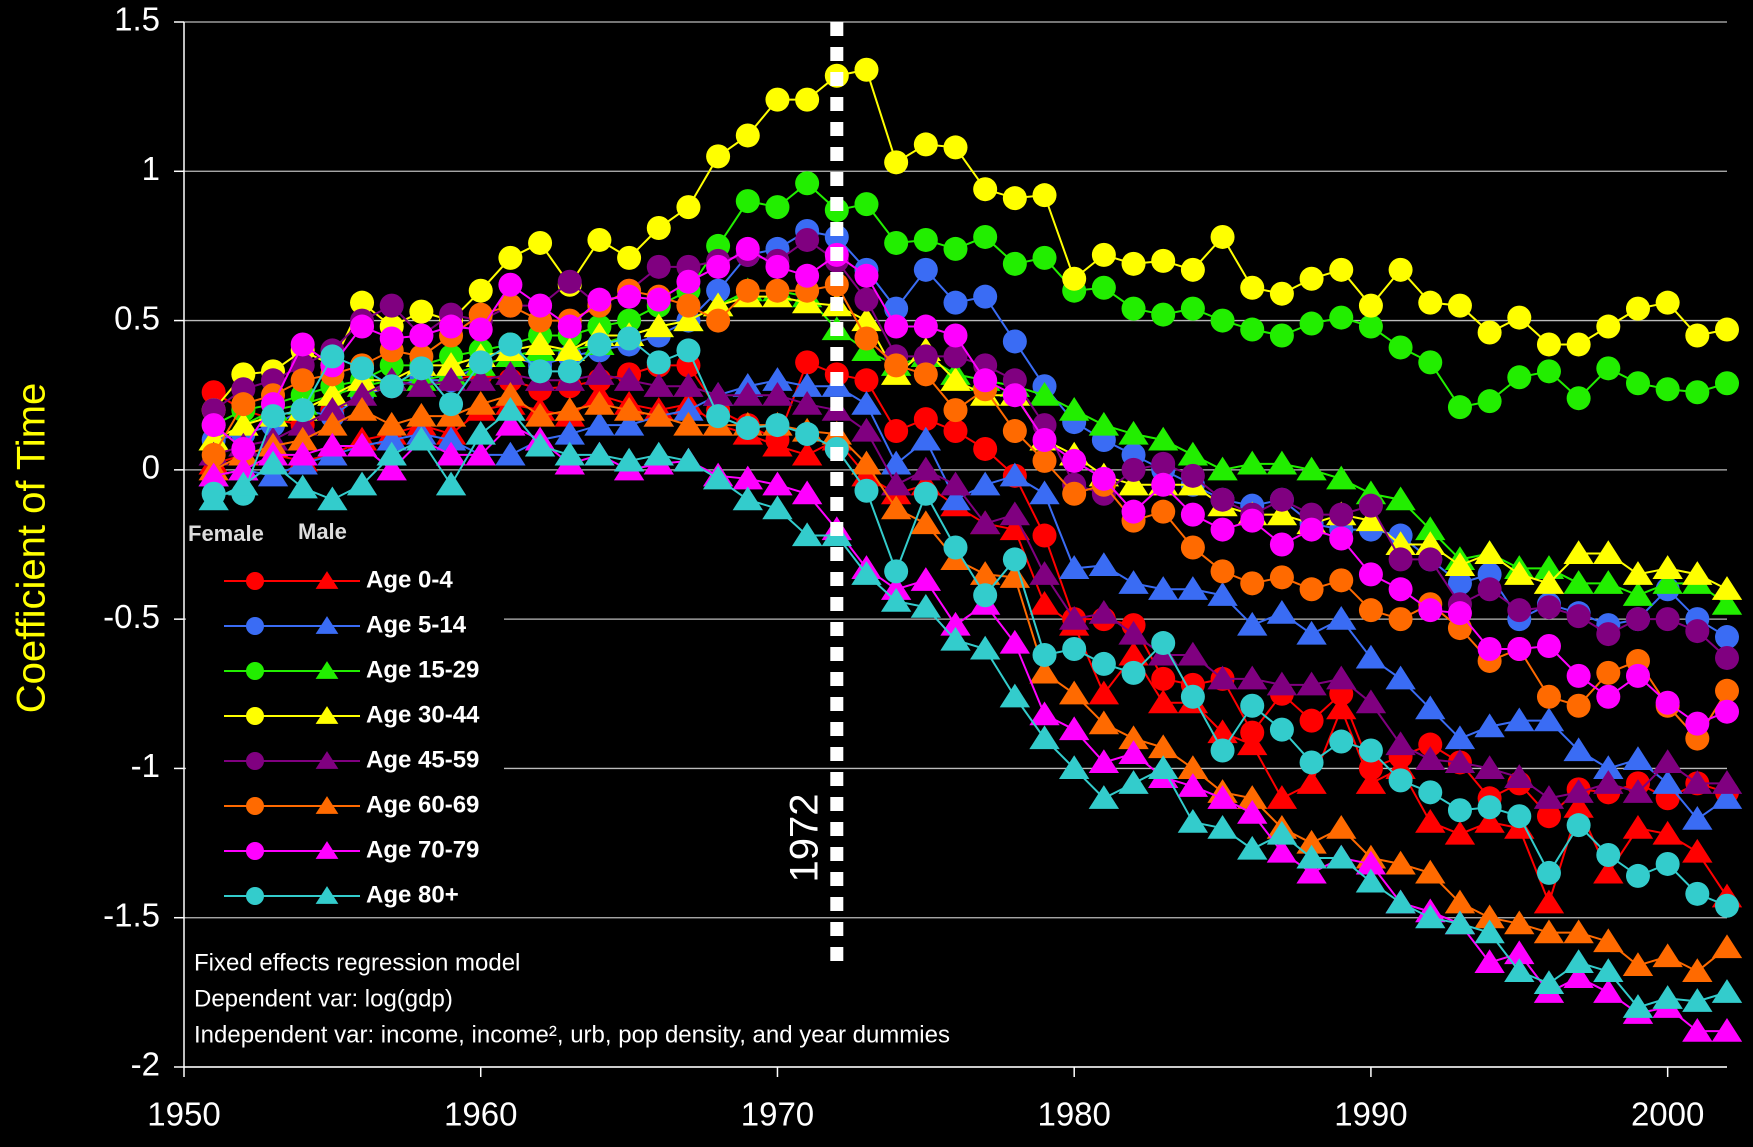 The height and width of the screenshot is (1147, 1753). What do you see at coordinates (416, 624) in the screenshot?
I see `legend-label: Age 5-14` at bounding box center [416, 624].